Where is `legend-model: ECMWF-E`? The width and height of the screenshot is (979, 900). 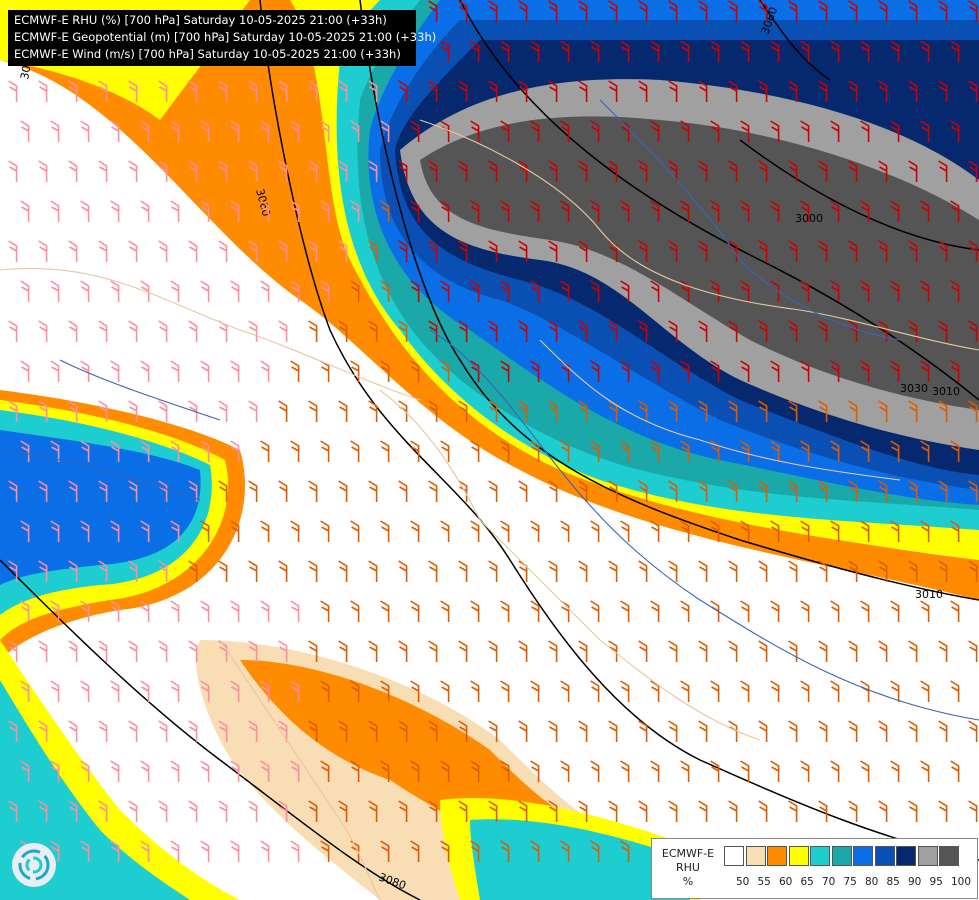 legend-model: ECMWF-E is located at coordinates (688, 853).